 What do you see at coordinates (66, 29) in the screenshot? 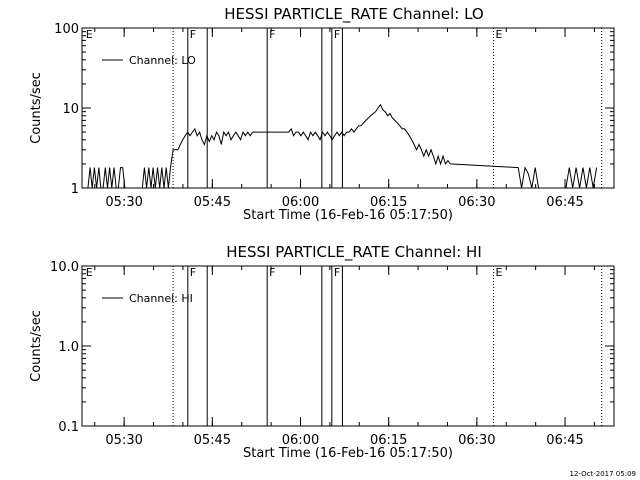
I see `y-tick-label: 100` at bounding box center [66, 29].